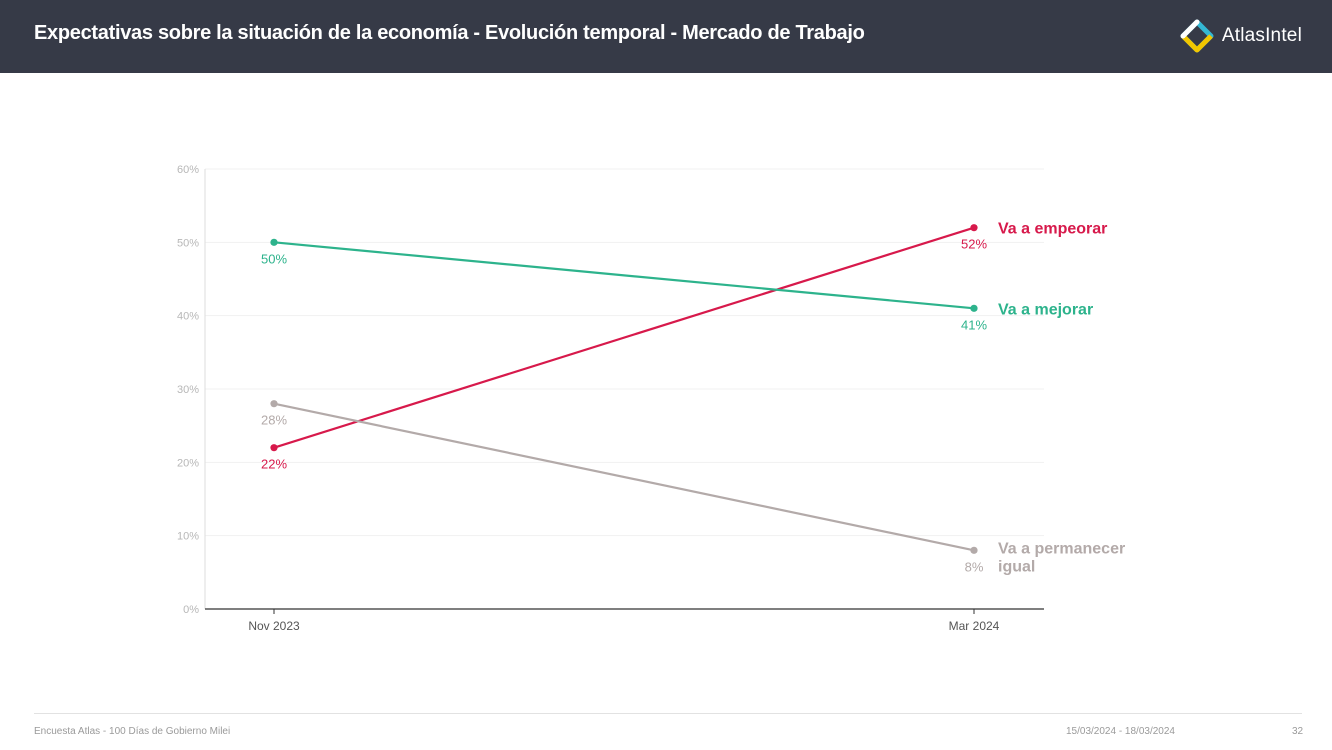  Describe the element at coordinates (1197, 36) in the screenshot. I see `atlasintel-logo-icon` at that location.